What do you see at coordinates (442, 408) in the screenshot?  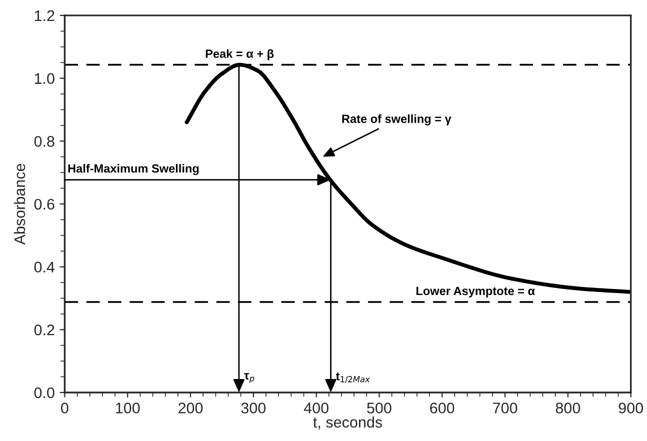 I see `x-tick-label: 600` at bounding box center [442, 408].